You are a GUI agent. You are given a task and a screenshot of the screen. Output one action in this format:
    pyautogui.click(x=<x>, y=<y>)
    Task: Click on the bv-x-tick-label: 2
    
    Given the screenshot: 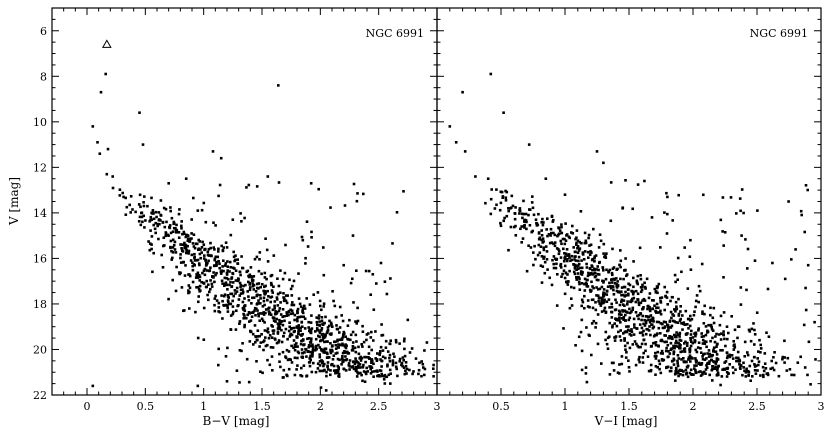 What is the action you would take?
    pyautogui.click(x=320, y=406)
    